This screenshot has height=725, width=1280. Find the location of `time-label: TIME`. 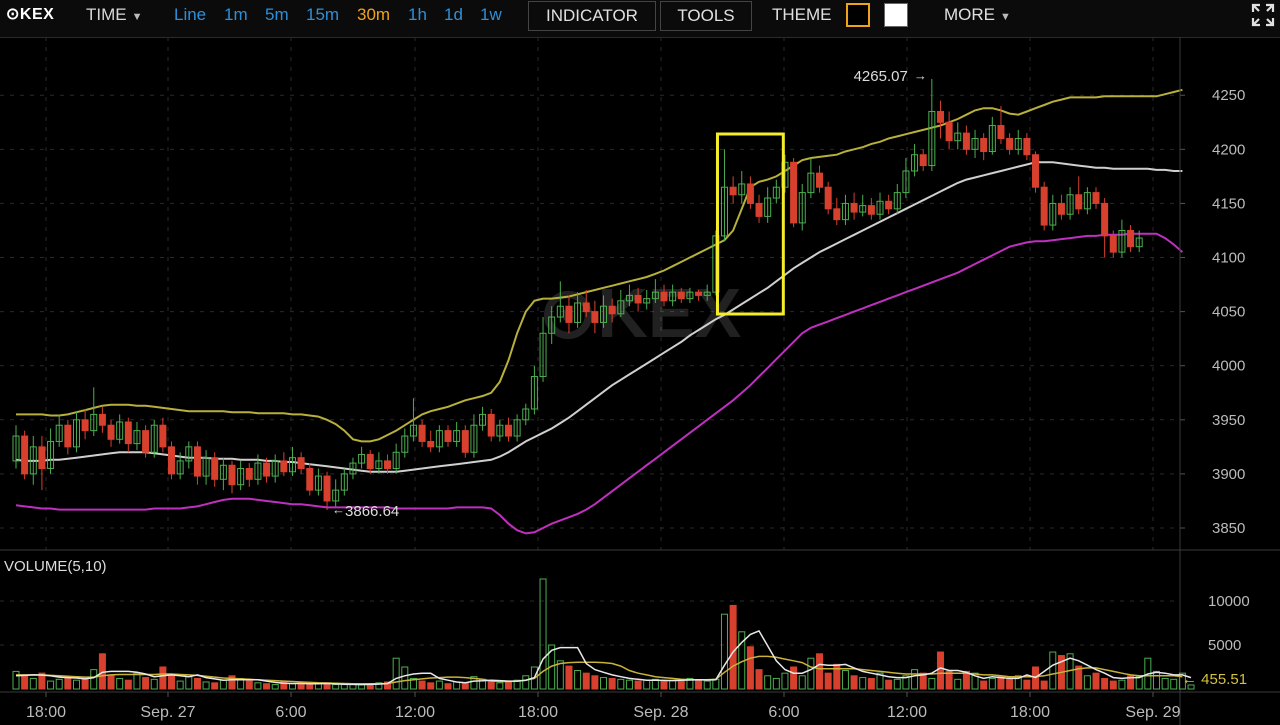

time-label: TIME is located at coordinates (106, 14).